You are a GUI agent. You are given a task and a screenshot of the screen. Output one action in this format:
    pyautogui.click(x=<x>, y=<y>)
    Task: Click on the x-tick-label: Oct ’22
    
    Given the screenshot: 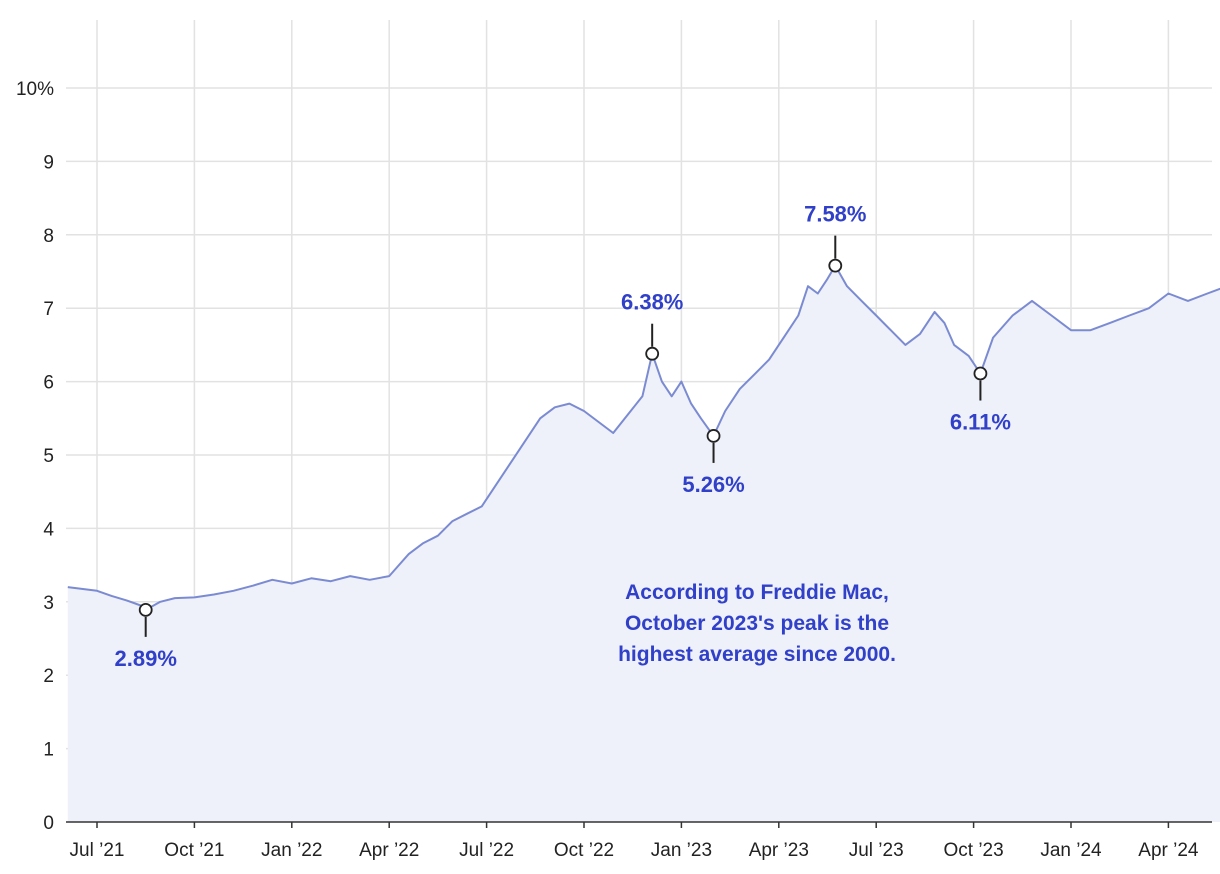 What is the action you would take?
    pyautogui.click(x=584, y=850)
    